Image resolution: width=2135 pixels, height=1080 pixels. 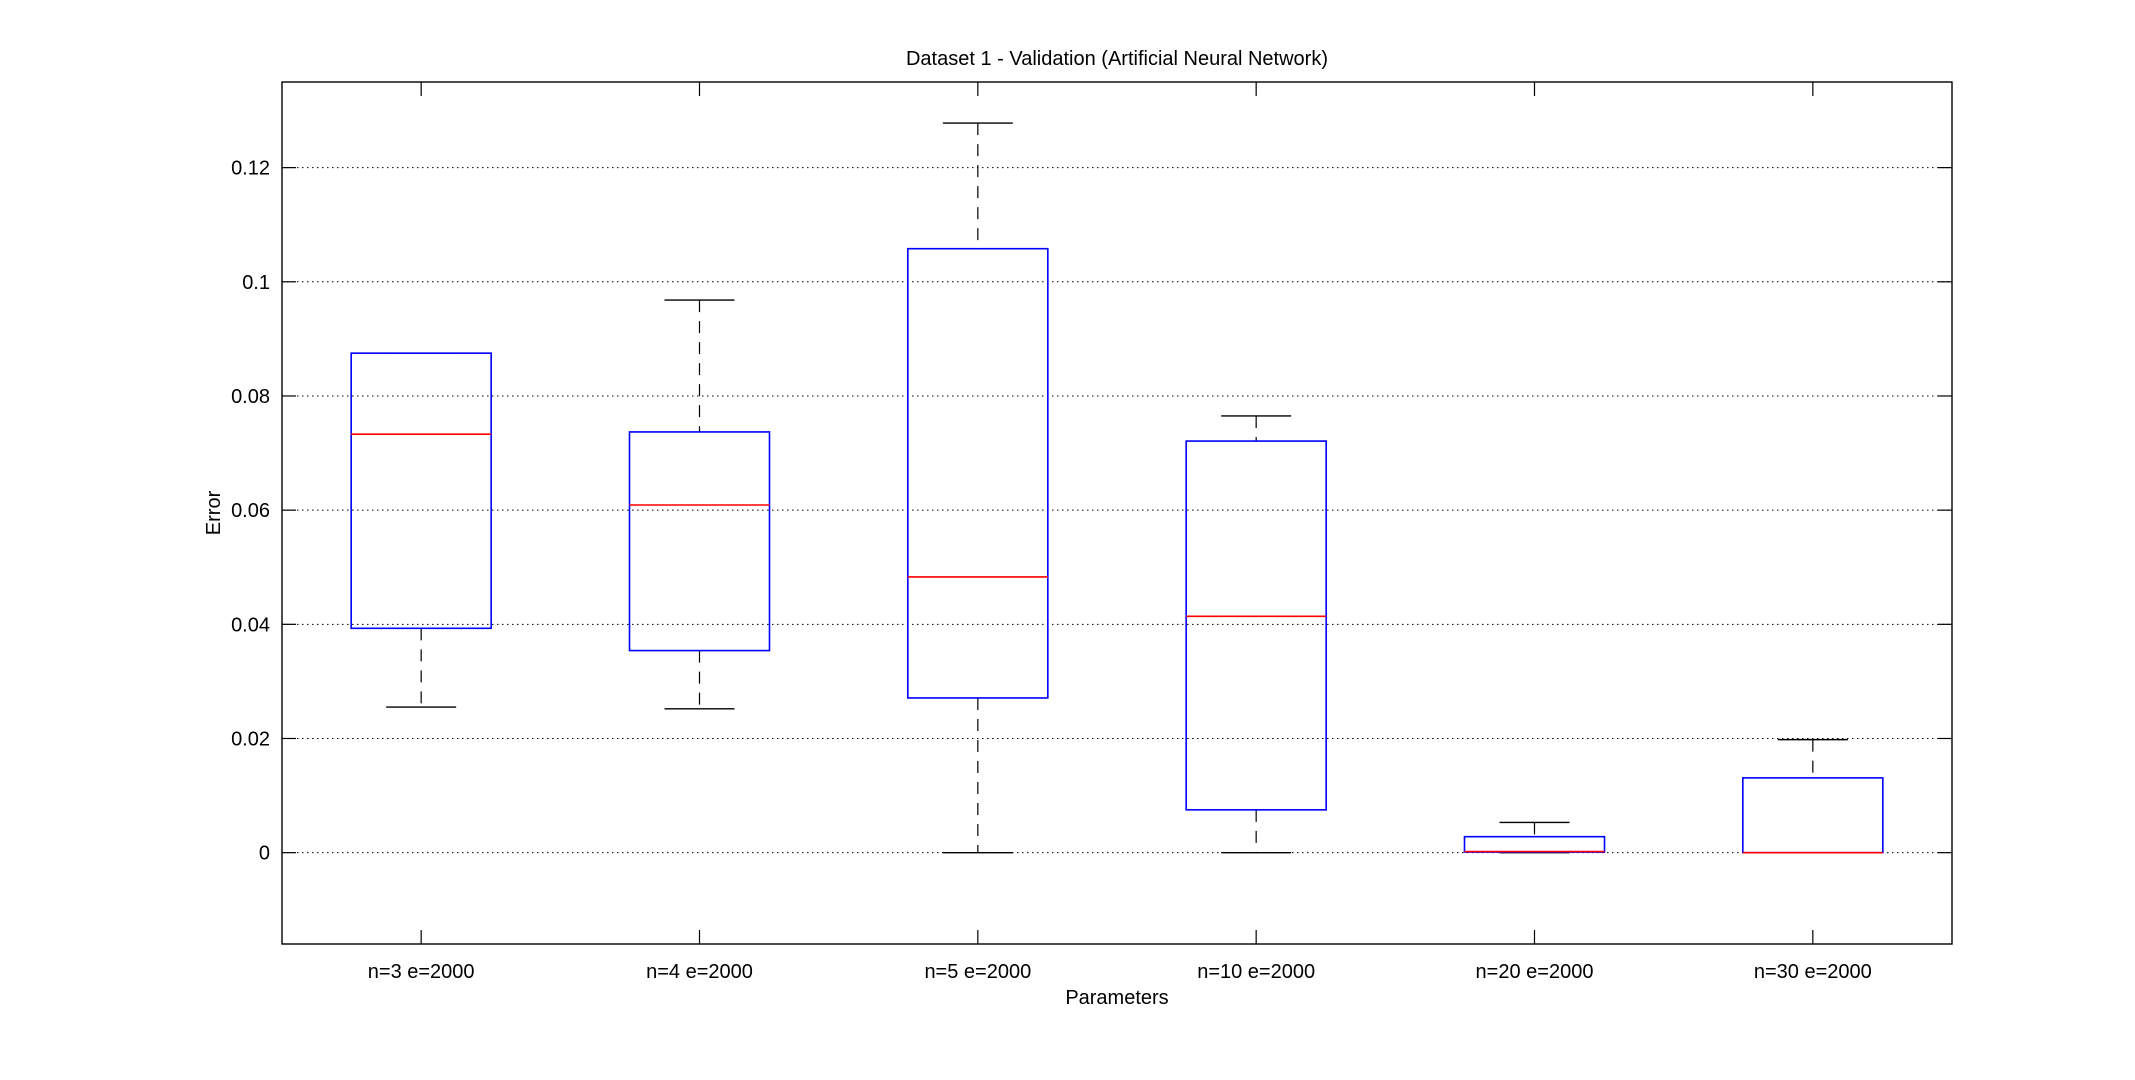 I want to click on y-tick-label: 0.1, so click(x=256, y=283).